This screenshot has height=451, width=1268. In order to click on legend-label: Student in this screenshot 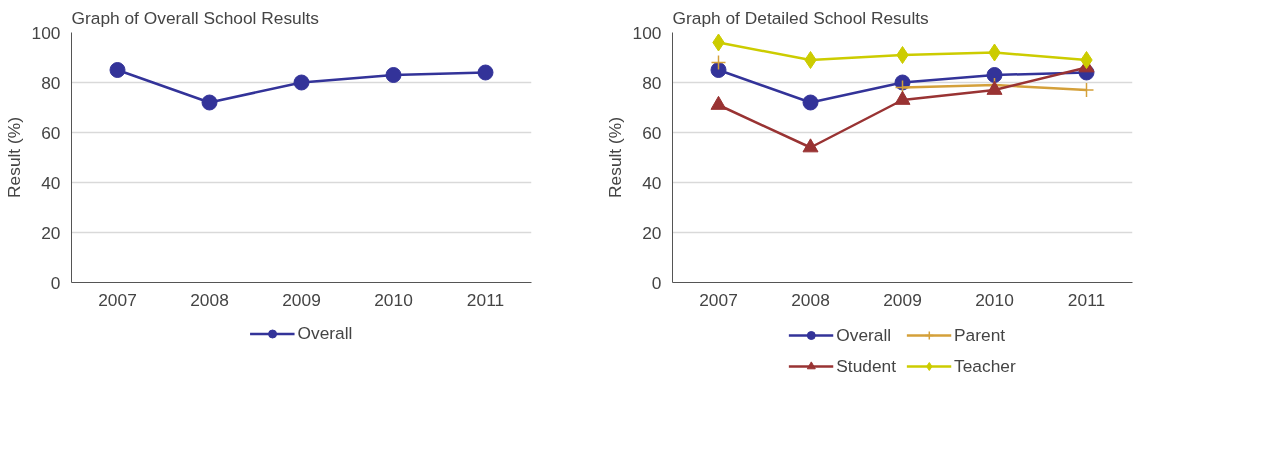, I will do `click(866, 366)`.